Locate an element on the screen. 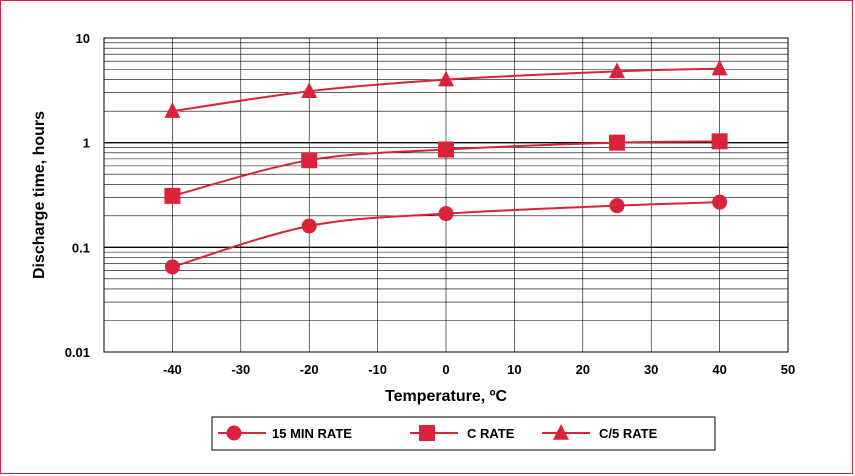  x-tick-label: 40 is located at coordinates (719, 369).